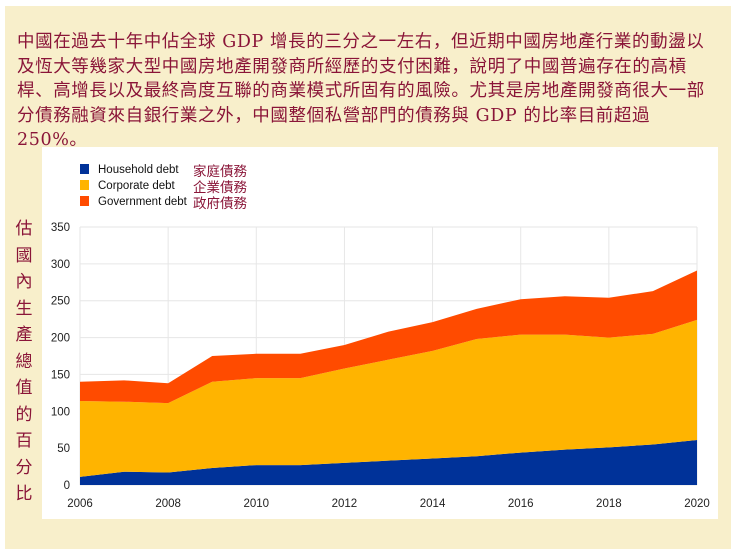  I want to click on x-tick-label: 2018, so click(609, 504).